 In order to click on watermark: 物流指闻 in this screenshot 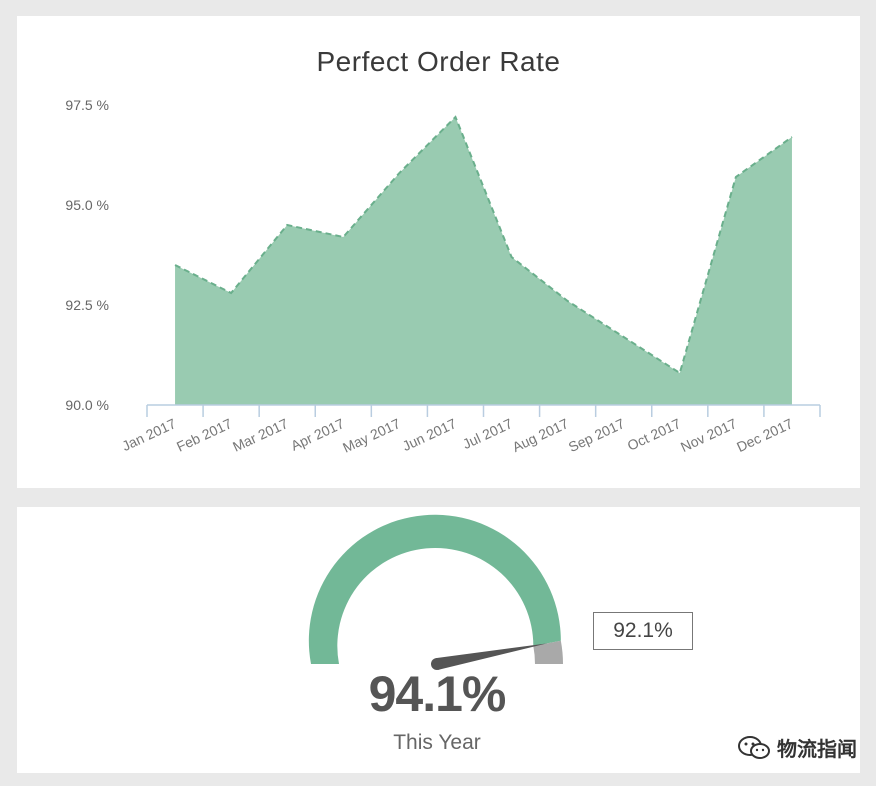, I will do `click(797, 747)`.